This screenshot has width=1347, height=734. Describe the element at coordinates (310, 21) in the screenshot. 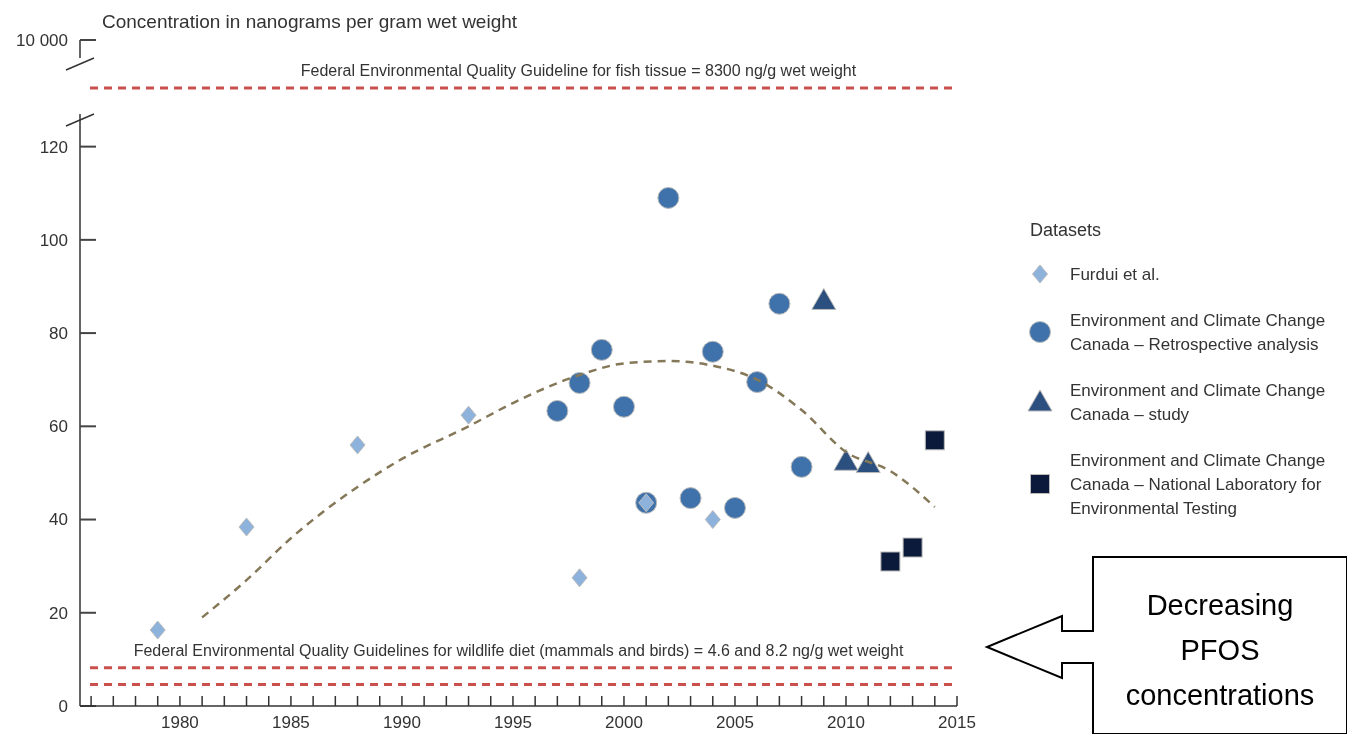

I see `text: Concentration in nanograms per gram wet weight` at that location.